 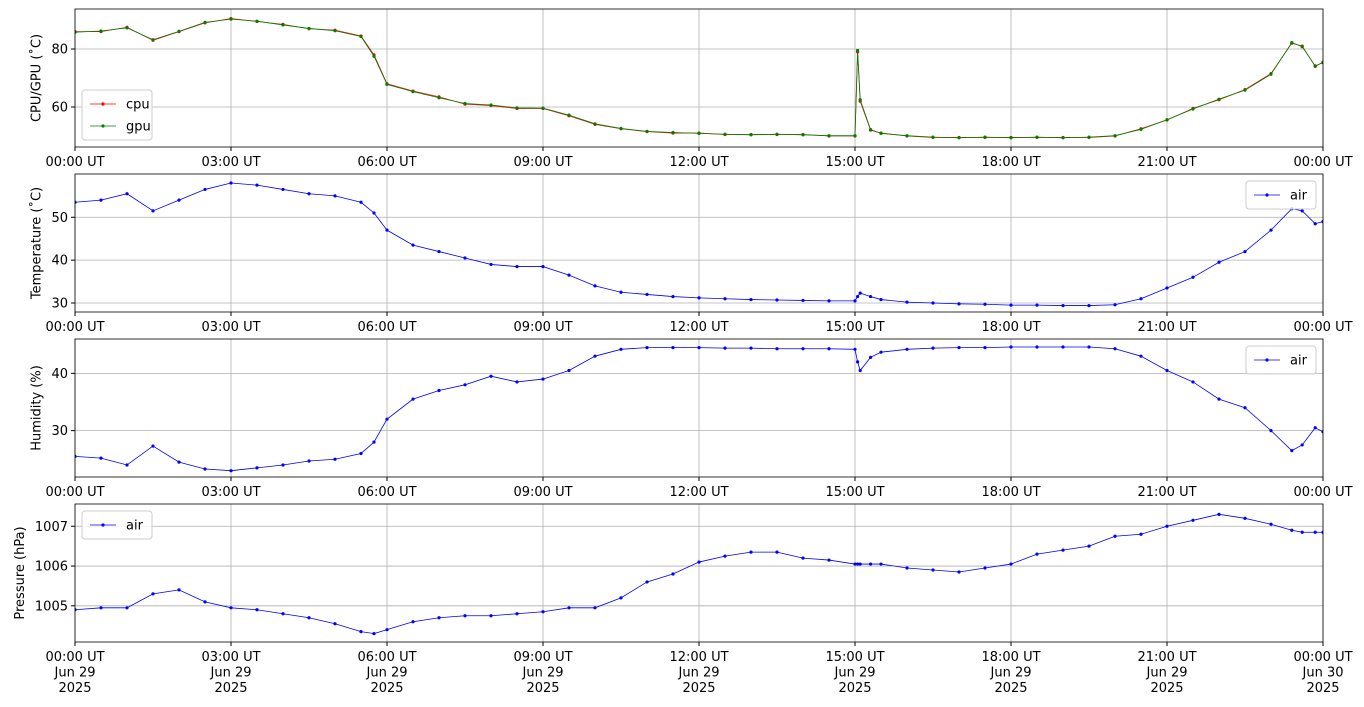 What do you see at coordinates (698, 327) in the screenshot?
I see `x-tick-label: 12:00 UT` at bounding box center [698, 327].